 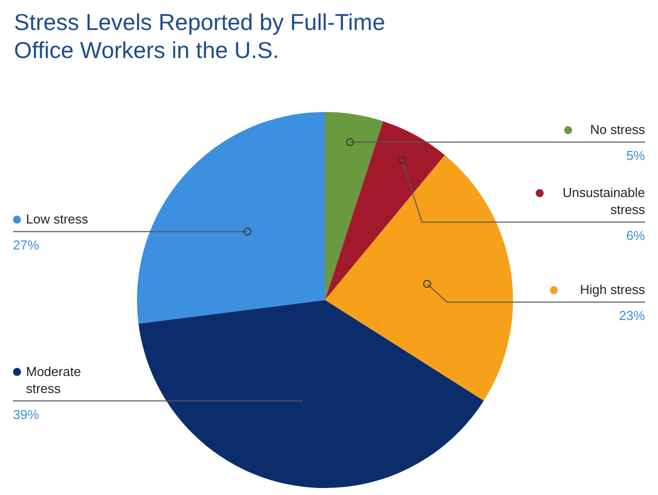 I want to click on chart-title: Stress Levels Reported by Full-Time Office Workers in the U.S., so click(x=200, y=36).